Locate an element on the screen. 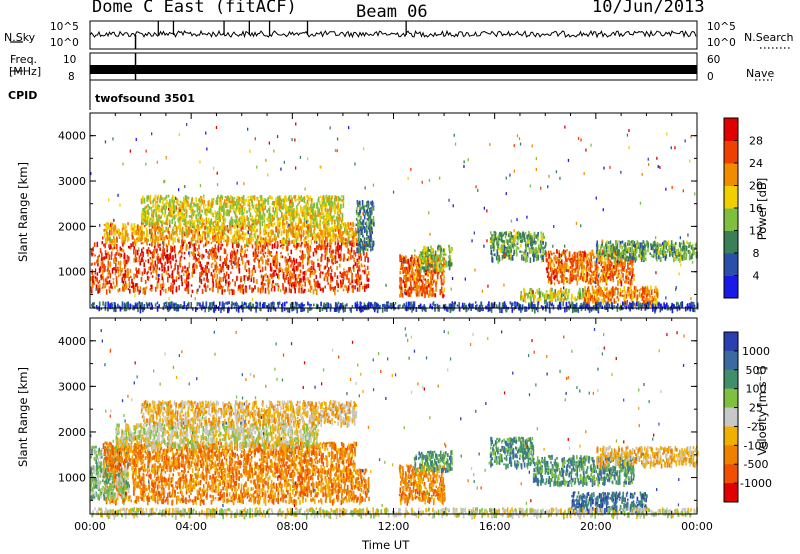 The image size is (800, 554). velocity-colorbar-tick-label: 500 is located at coordinates (756, 370).